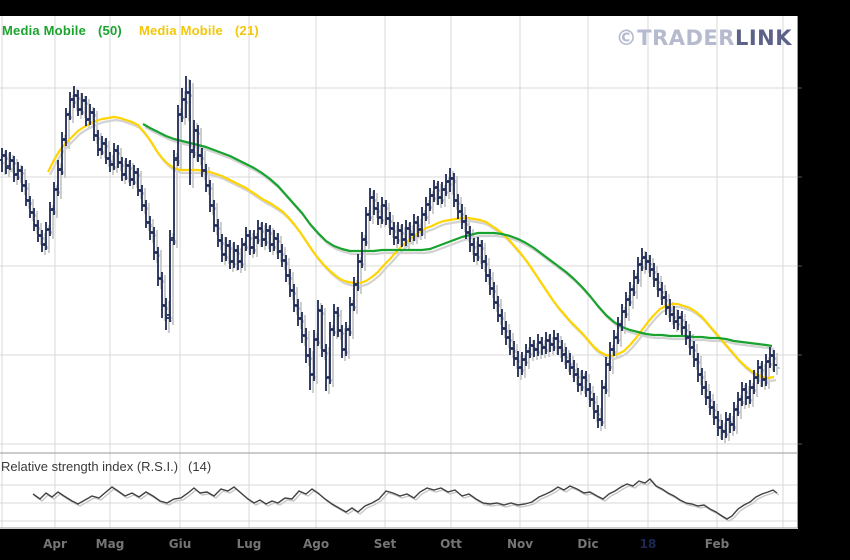  What do you see at coordinates (399, 547) in the screenshot?
I see `time-axis: Apr Mag Giu Lug Ago Set Ott Nov Dic 18 Feb` at bounding box center [399, 547].